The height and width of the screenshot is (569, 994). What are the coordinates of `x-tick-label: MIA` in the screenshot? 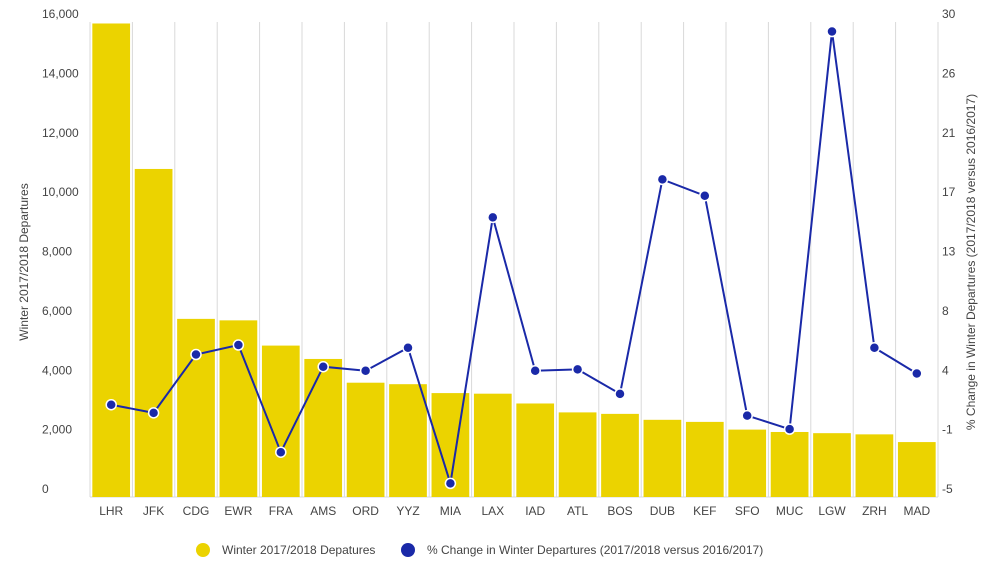 It's located at (450, 511).